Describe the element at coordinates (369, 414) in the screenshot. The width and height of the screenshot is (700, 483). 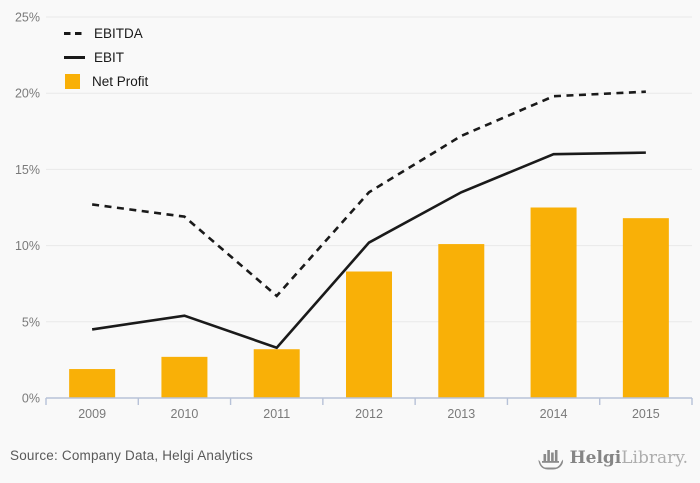
I see `svg-text: 2012` at that location.